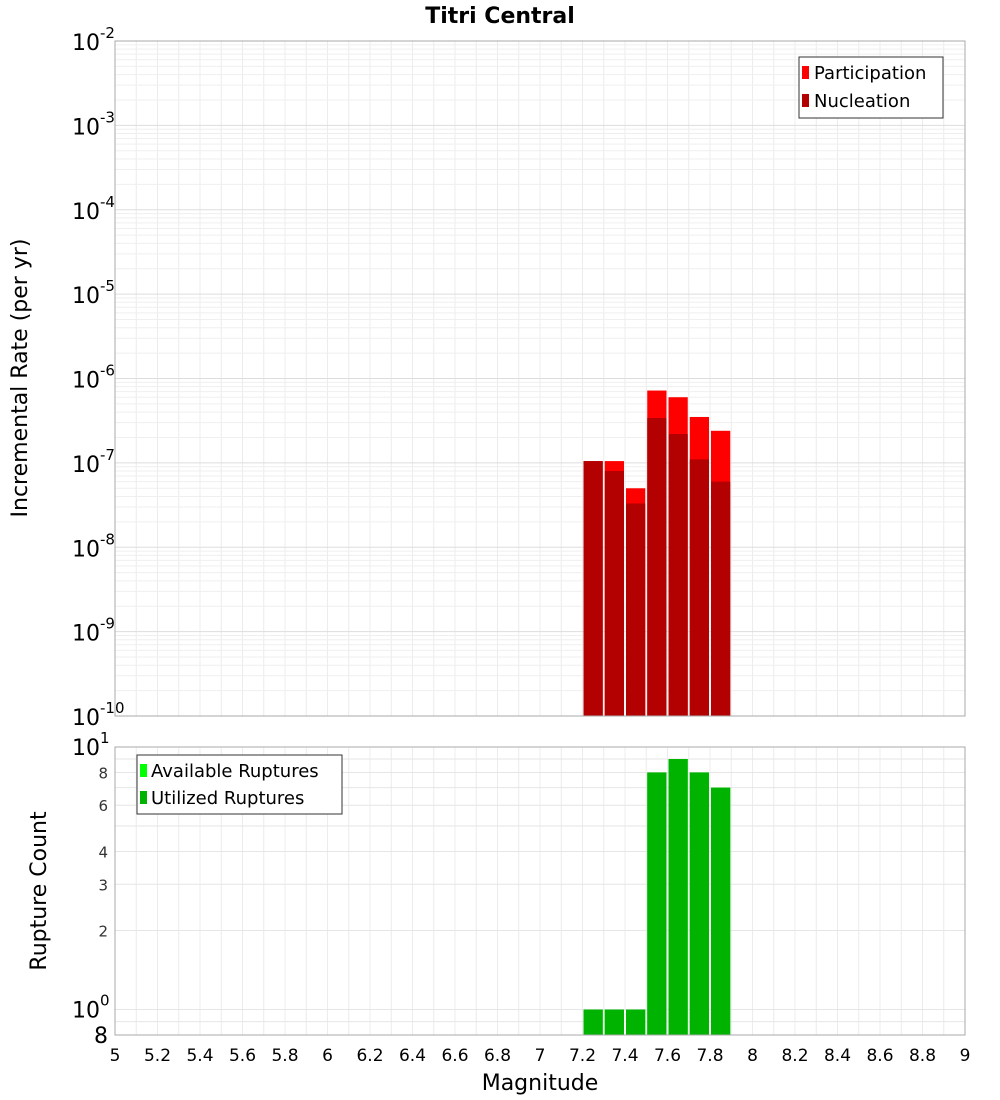  I want to click on rate-y-tick-label: 10⁻⁵, so click(93, 293).